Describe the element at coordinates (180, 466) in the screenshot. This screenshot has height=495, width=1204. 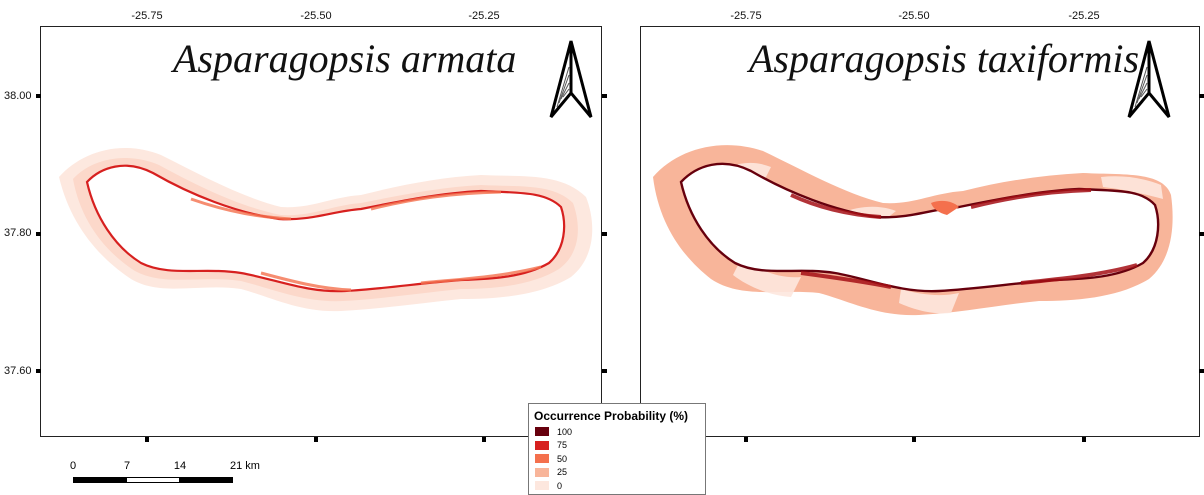
I see `scale-label: 14` at that location.